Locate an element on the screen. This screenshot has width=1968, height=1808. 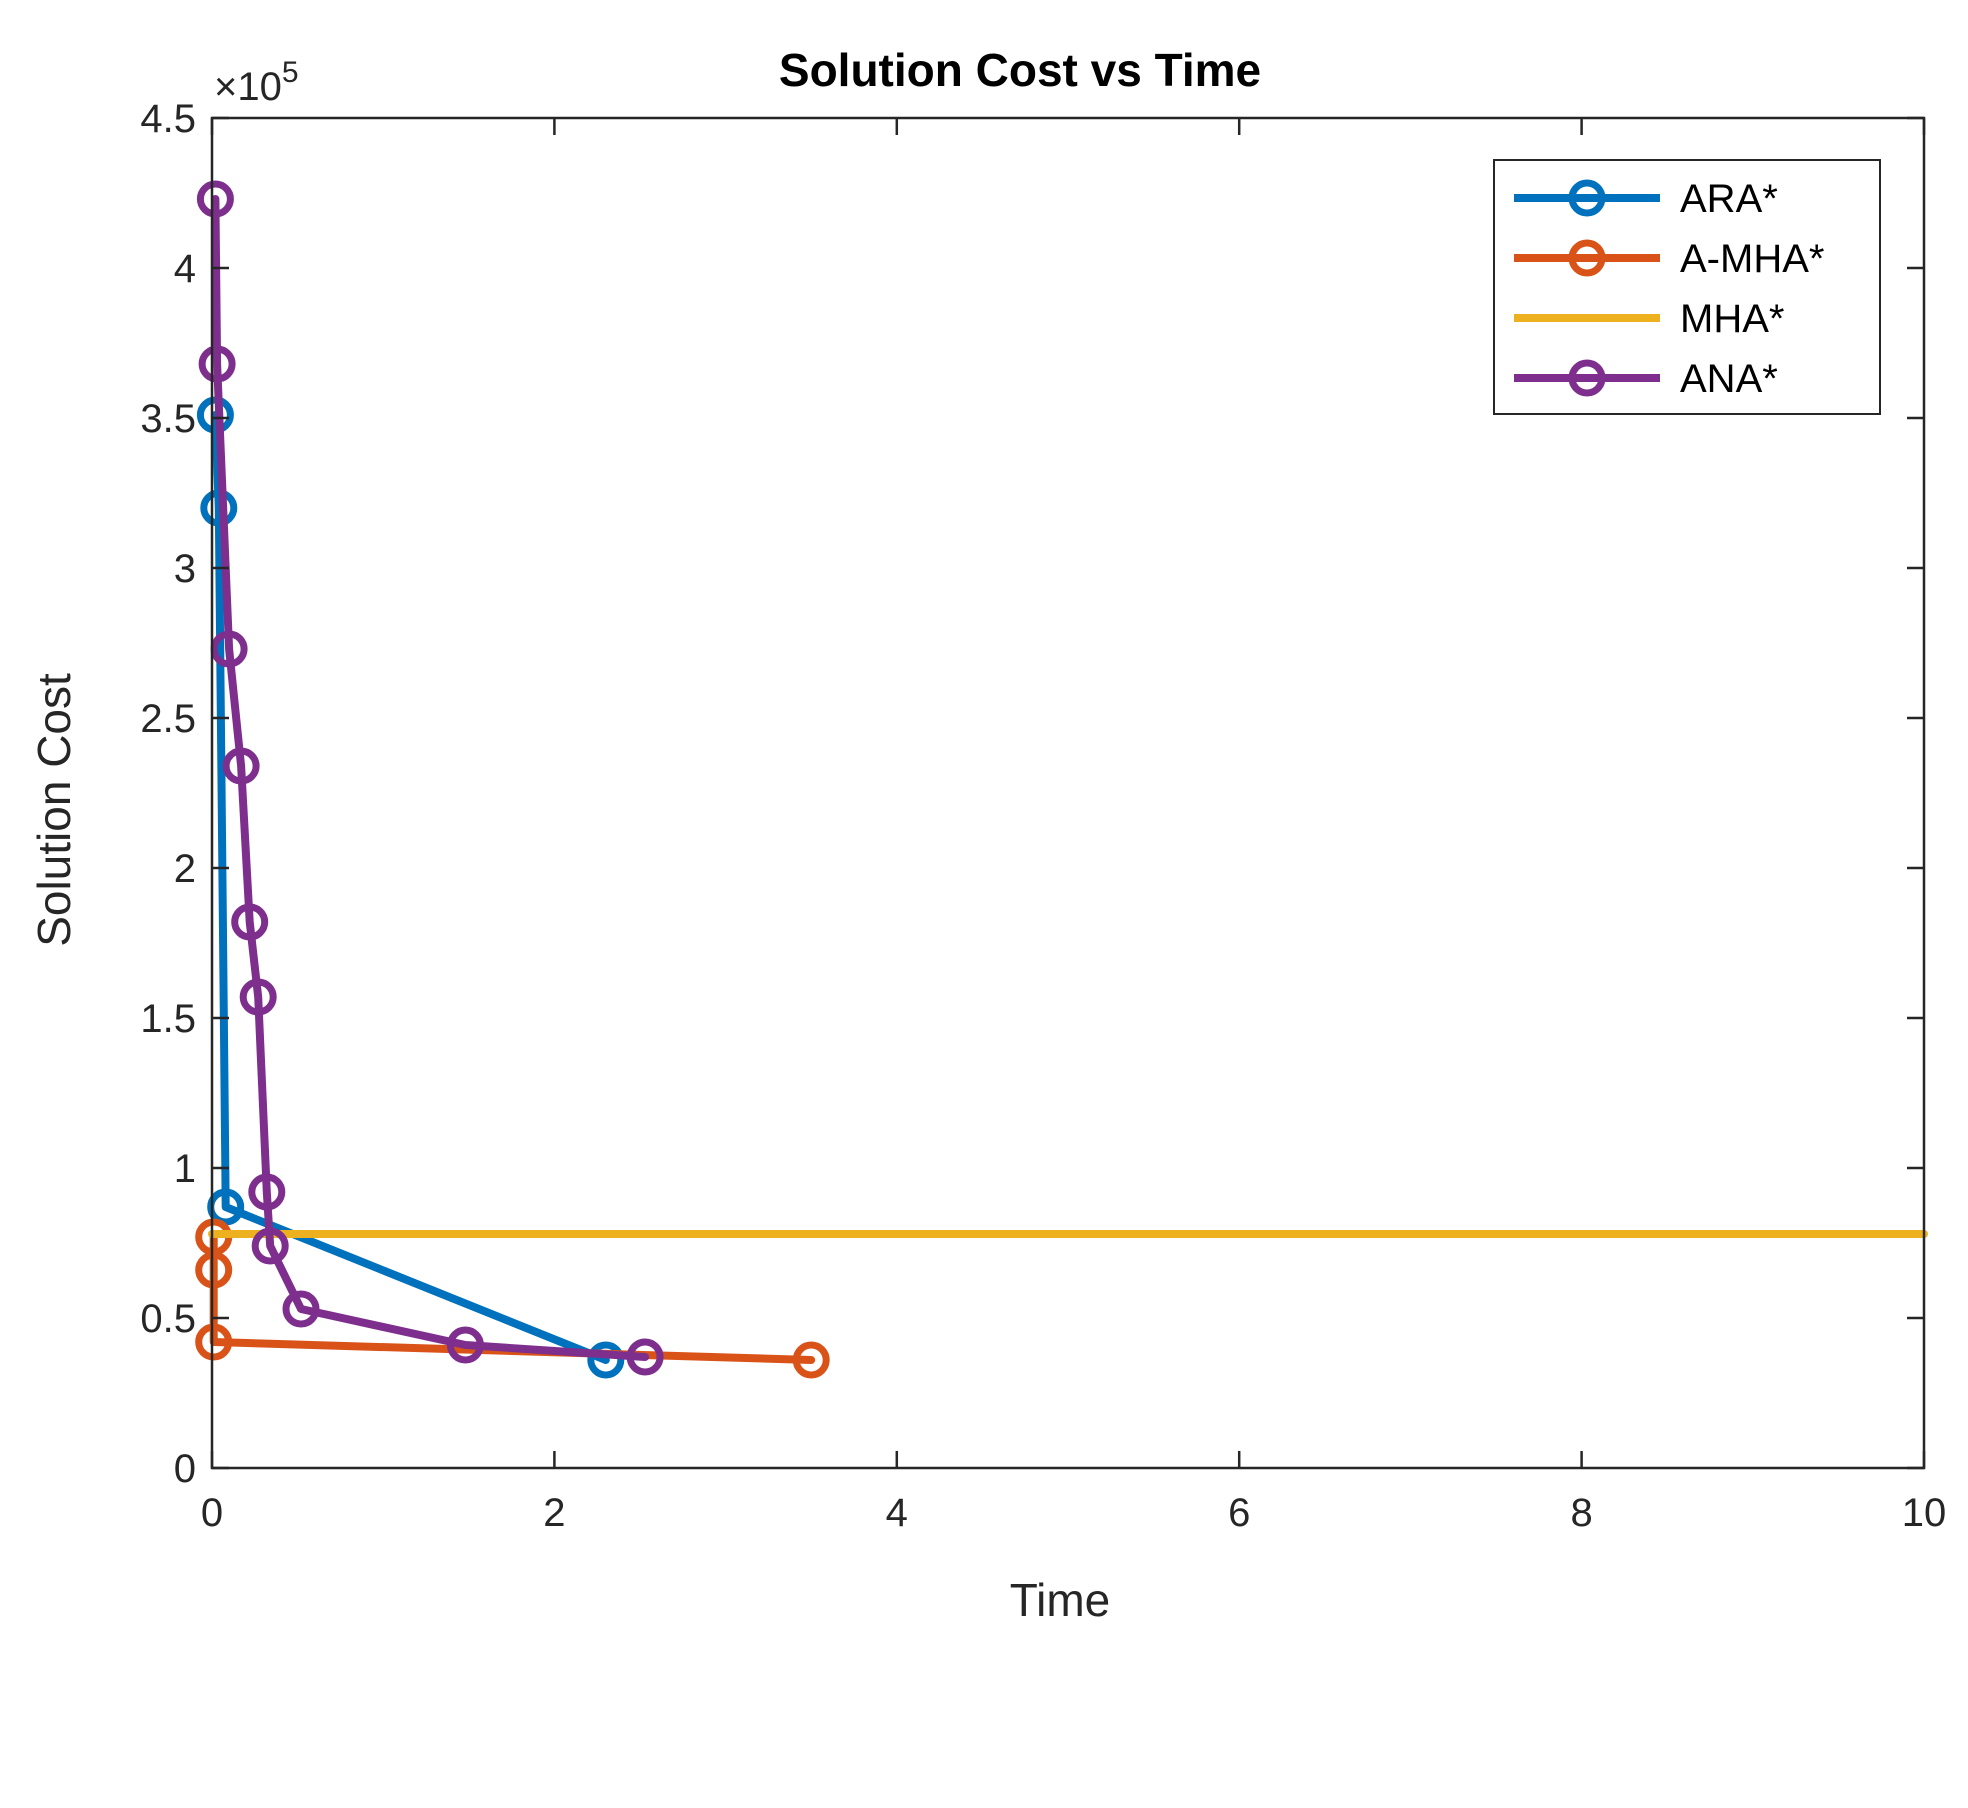
y-exponent-base: ×10 is located at coordinates (248, 87).